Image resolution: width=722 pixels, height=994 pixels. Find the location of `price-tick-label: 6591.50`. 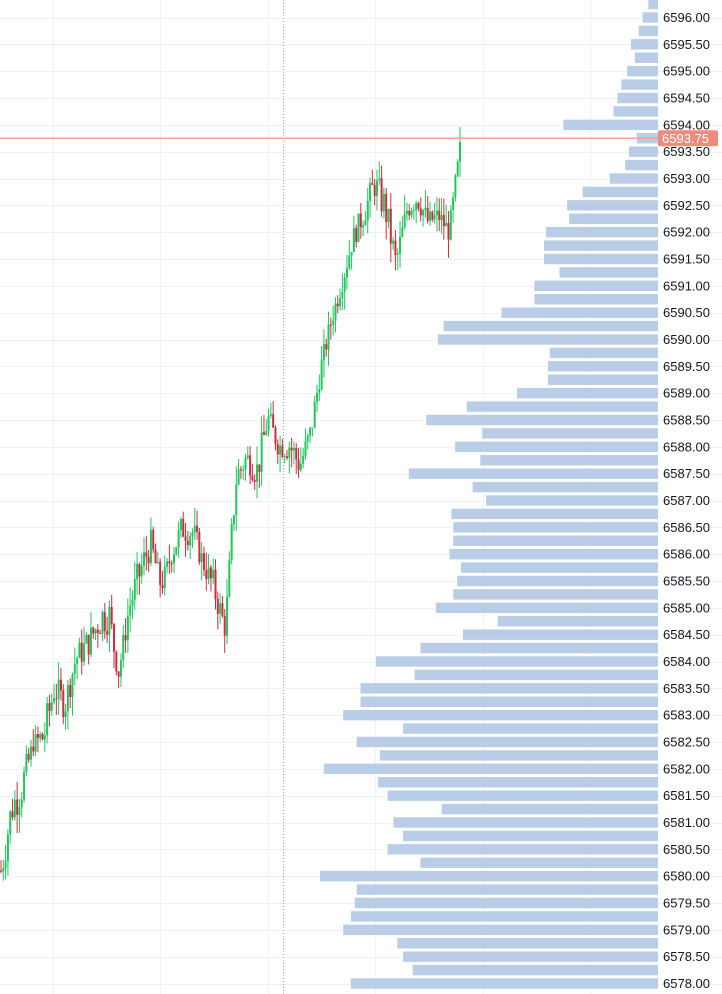

price-tick-label: 6591.50 is located at coordinates (686, 259).